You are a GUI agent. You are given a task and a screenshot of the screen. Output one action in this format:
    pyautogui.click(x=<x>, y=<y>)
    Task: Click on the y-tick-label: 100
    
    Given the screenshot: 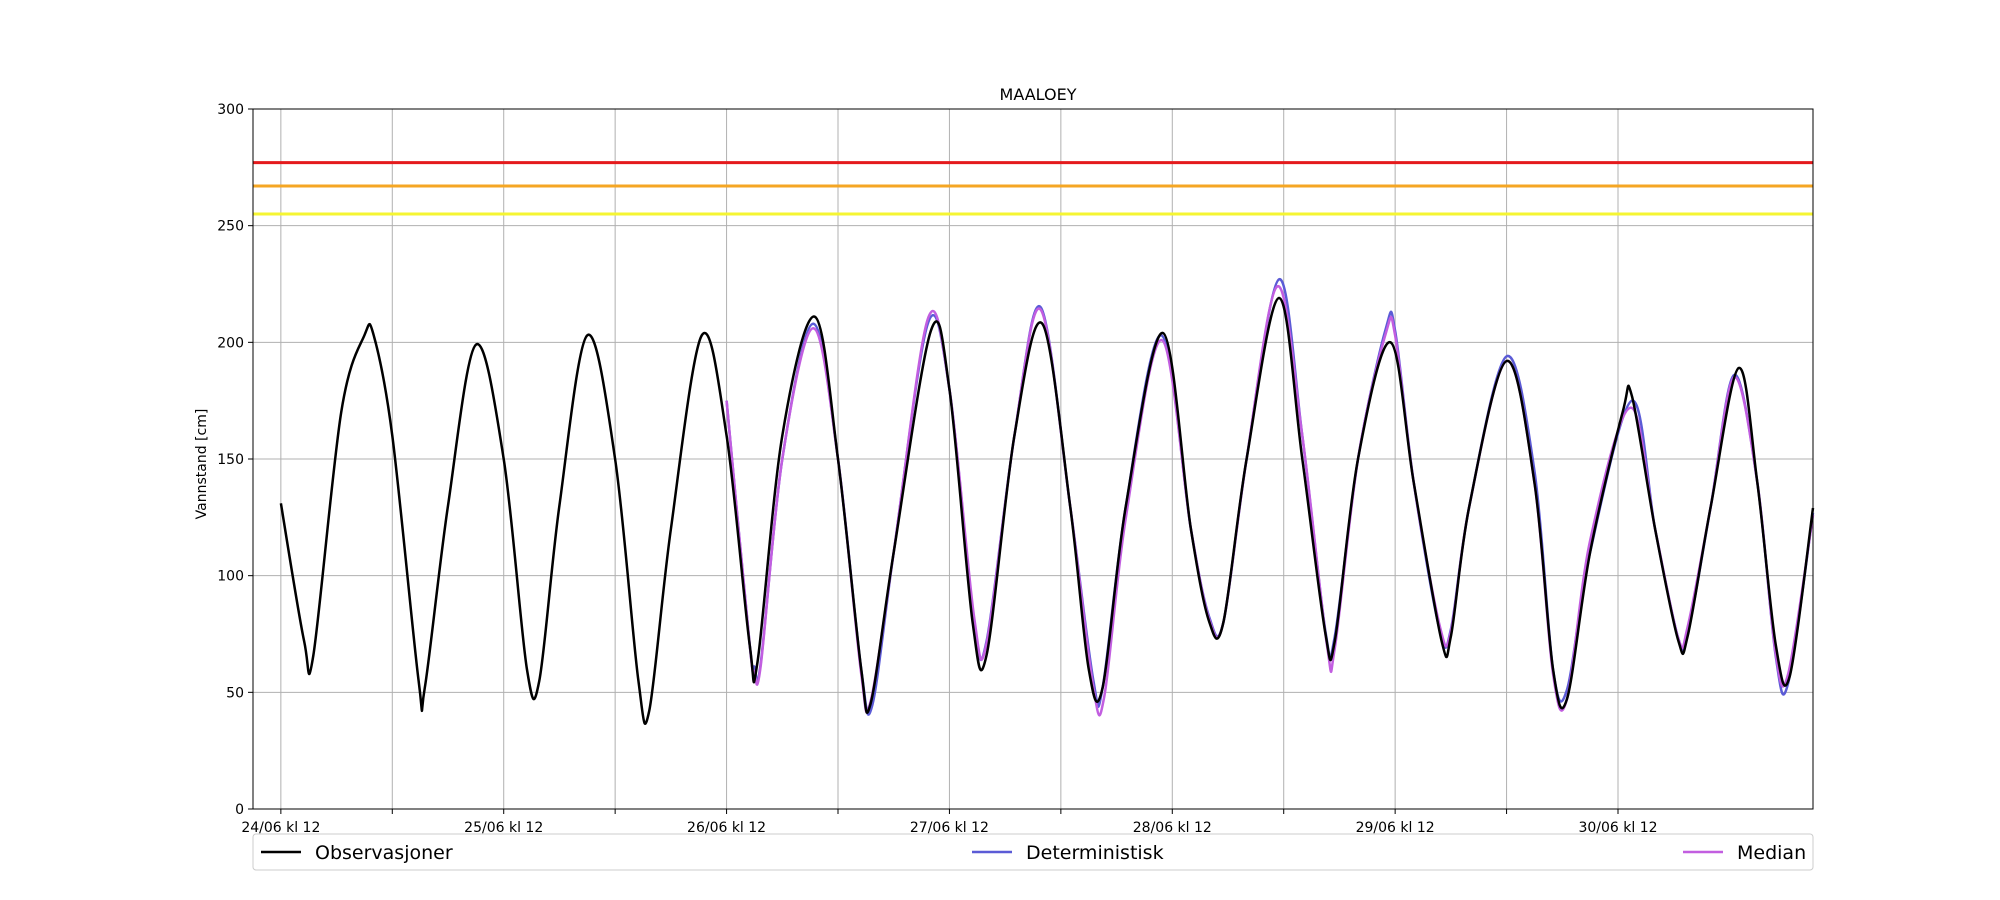 What is the action you would take?
    pyautogui.click(x=230, y=577)
    